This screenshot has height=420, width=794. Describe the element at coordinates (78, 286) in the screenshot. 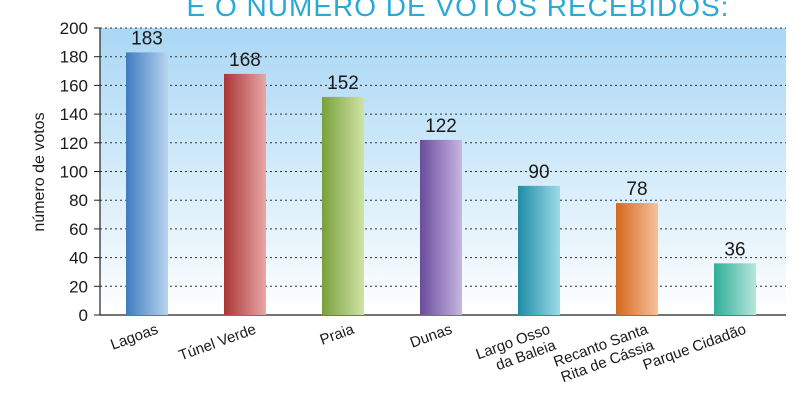

I see `y-tick-label: 20` at that location.